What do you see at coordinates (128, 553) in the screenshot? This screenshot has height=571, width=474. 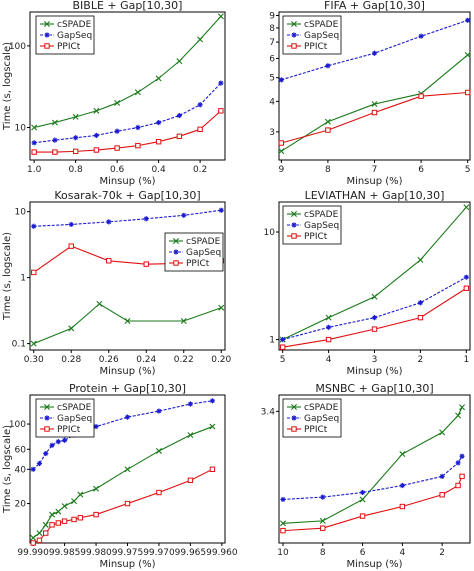 I see `x-tick-label: 99.975` at bounding box center [128, 553].